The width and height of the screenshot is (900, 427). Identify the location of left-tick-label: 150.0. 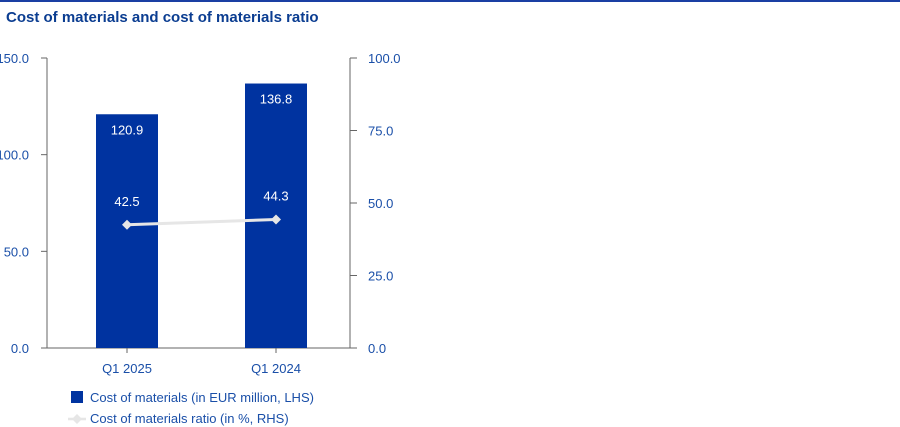
(14, 58).